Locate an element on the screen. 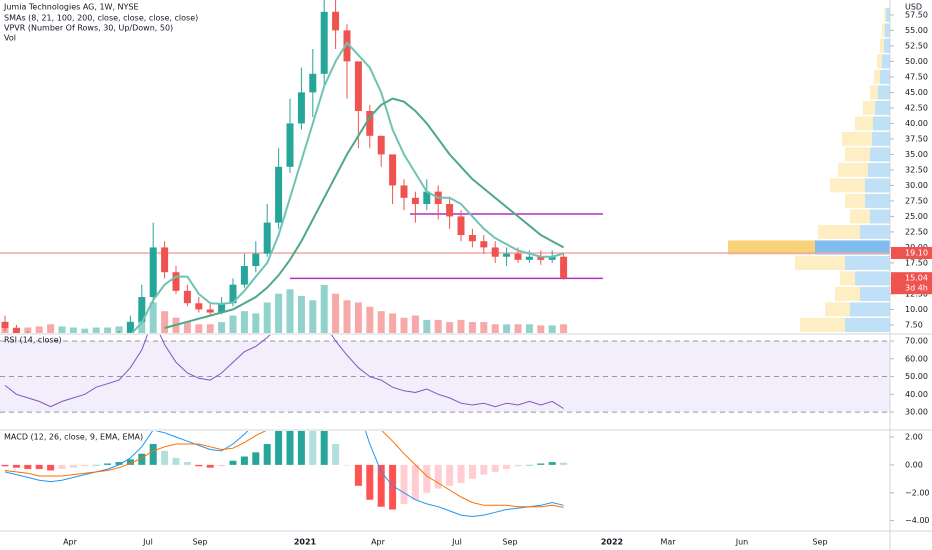  y-tick-label: 50.00 is located at coordinates (916, 61).